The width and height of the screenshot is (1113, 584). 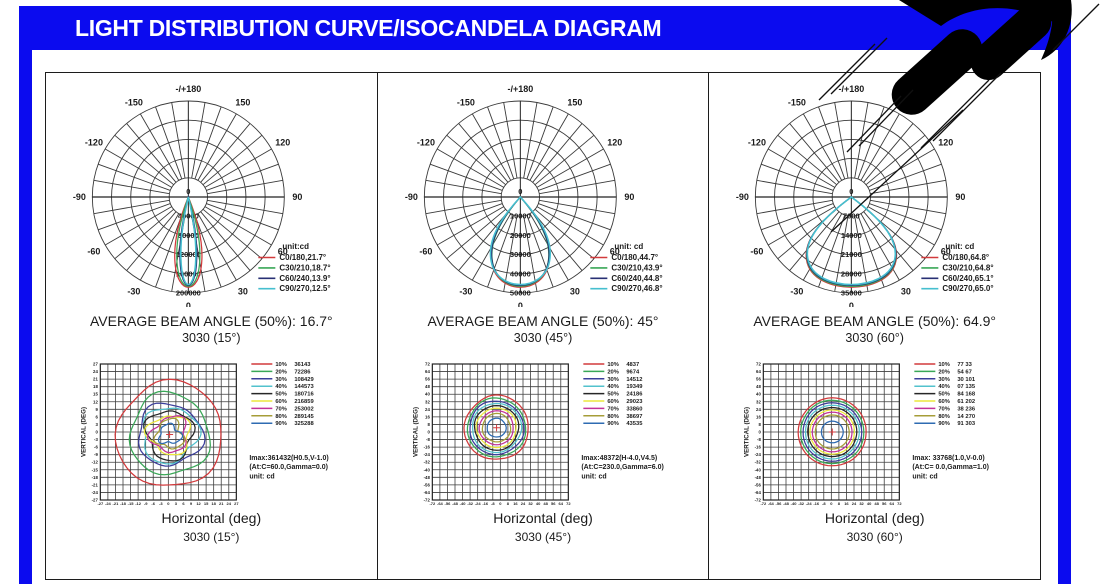 I want to click on svg-text: 15, so click(x=95, y=394).